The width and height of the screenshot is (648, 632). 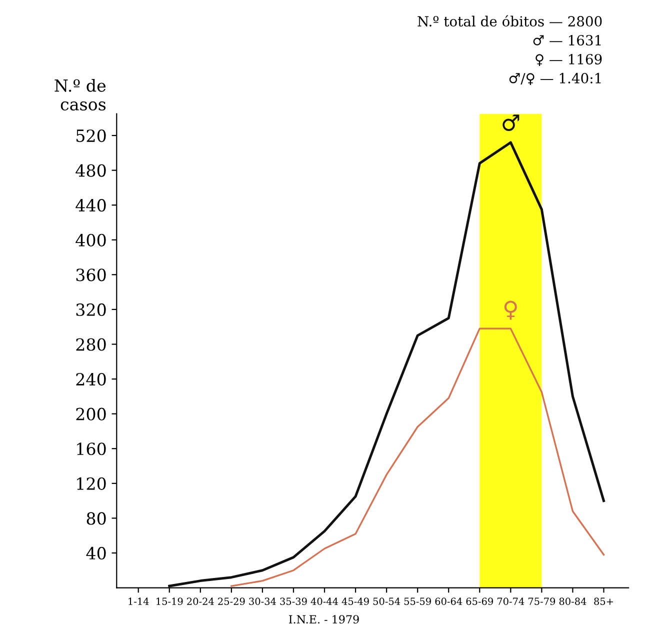 I want to click on y-tick-label: 280, so click(x=91, y=344).